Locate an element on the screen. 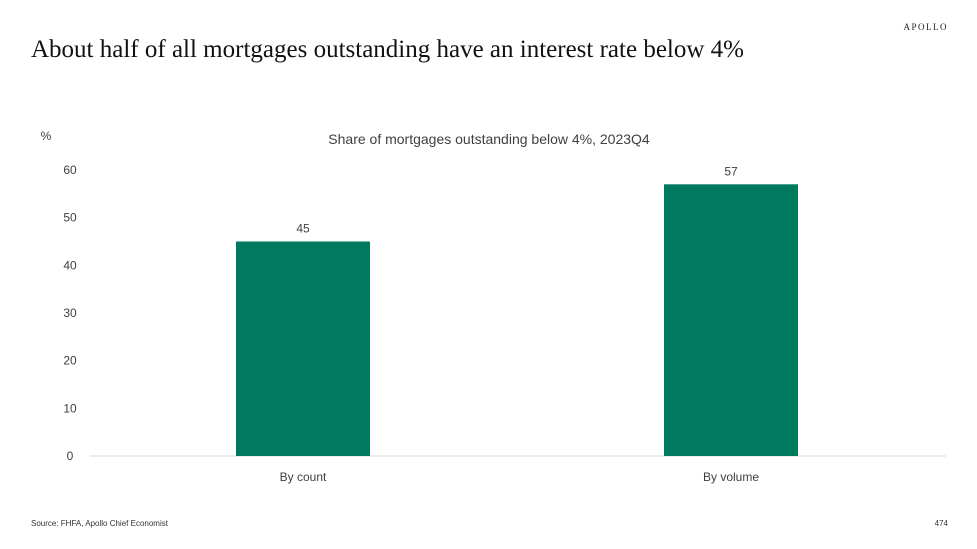 This screenshot has height=549, width=977. y-tick-label: 20 is located at coordinates (70, 361).